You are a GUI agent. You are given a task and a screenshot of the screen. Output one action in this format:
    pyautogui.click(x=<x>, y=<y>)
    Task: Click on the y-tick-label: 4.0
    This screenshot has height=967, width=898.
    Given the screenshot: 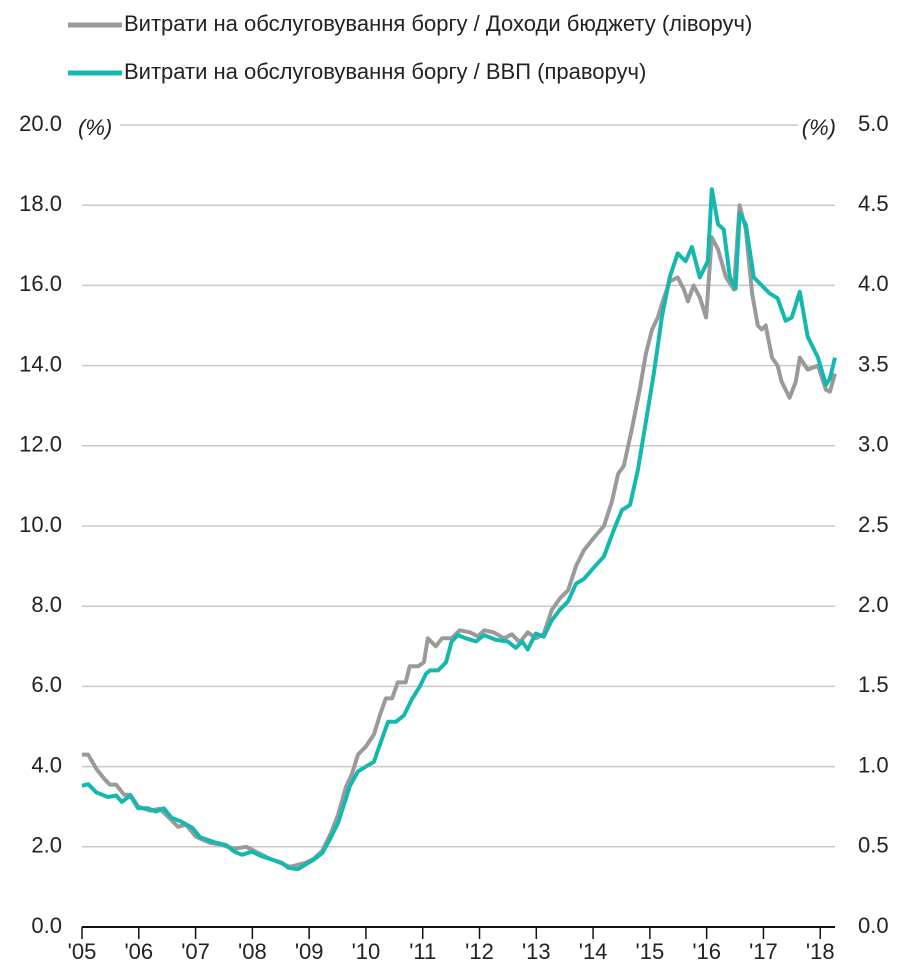 What is the action you would take?
    pyautogui.click(x=46, y=764)
    